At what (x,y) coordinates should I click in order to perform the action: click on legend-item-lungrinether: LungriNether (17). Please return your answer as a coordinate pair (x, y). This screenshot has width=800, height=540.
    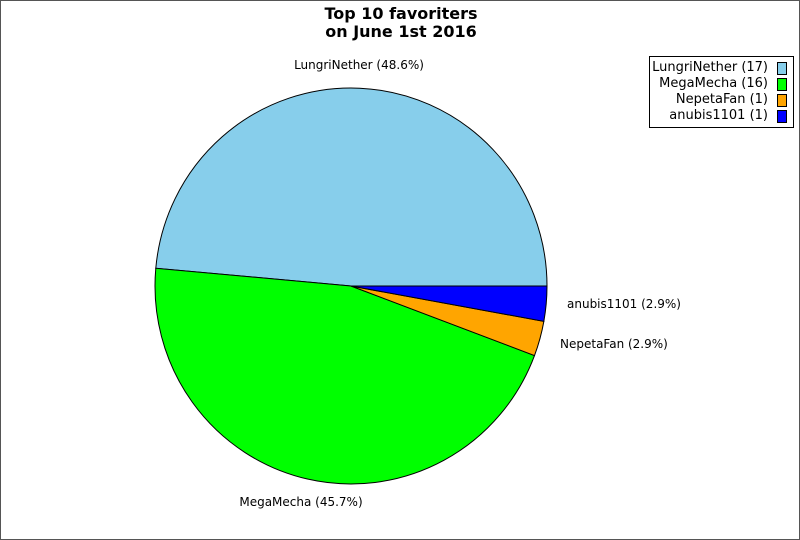
    Looking at the image, I should click on (721, 68).